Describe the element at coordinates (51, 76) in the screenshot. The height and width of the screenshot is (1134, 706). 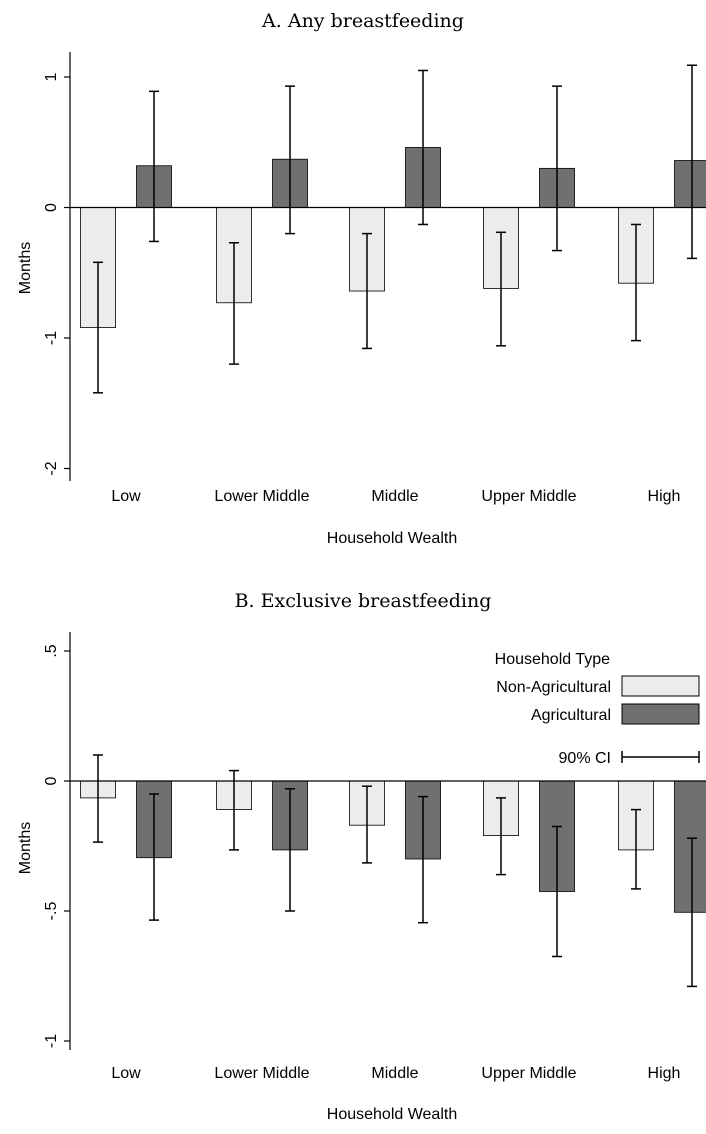
I see `panel-a-ytick-label: 1` at that location.